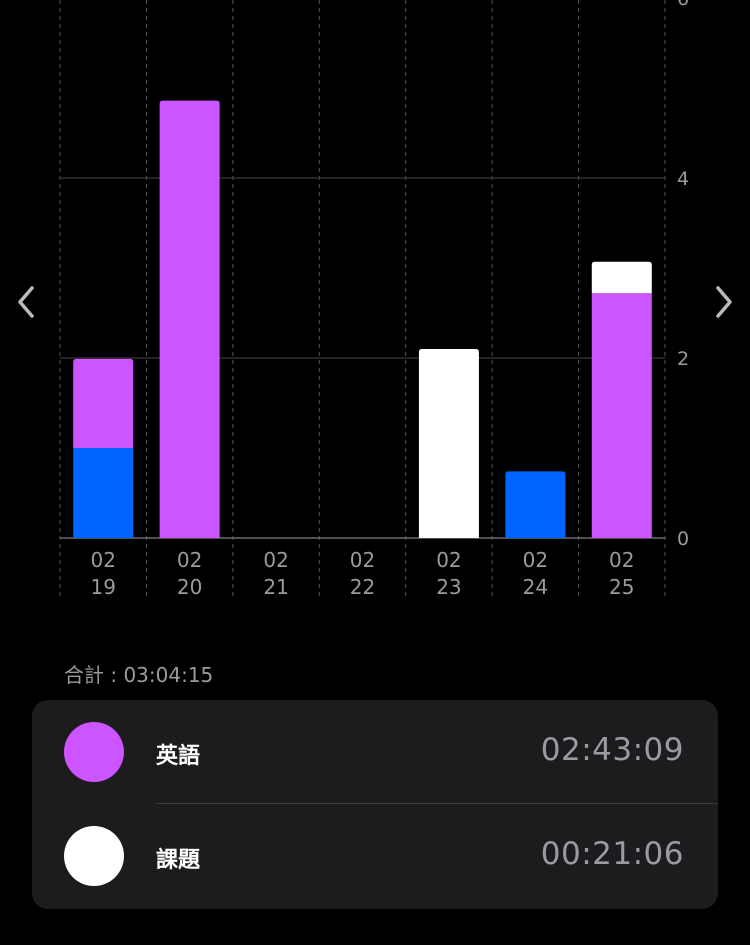  I want to click on x-tick-label: 25, so click(621, 587).